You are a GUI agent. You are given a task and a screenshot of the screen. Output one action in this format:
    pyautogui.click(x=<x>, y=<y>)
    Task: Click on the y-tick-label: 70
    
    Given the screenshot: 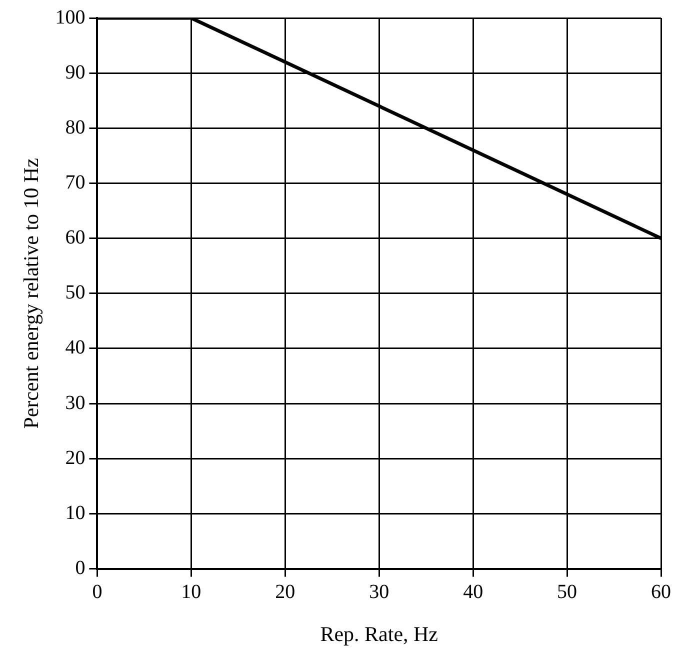 What is the action you would take?
    pyautogui.click(x=75, y=182)
    